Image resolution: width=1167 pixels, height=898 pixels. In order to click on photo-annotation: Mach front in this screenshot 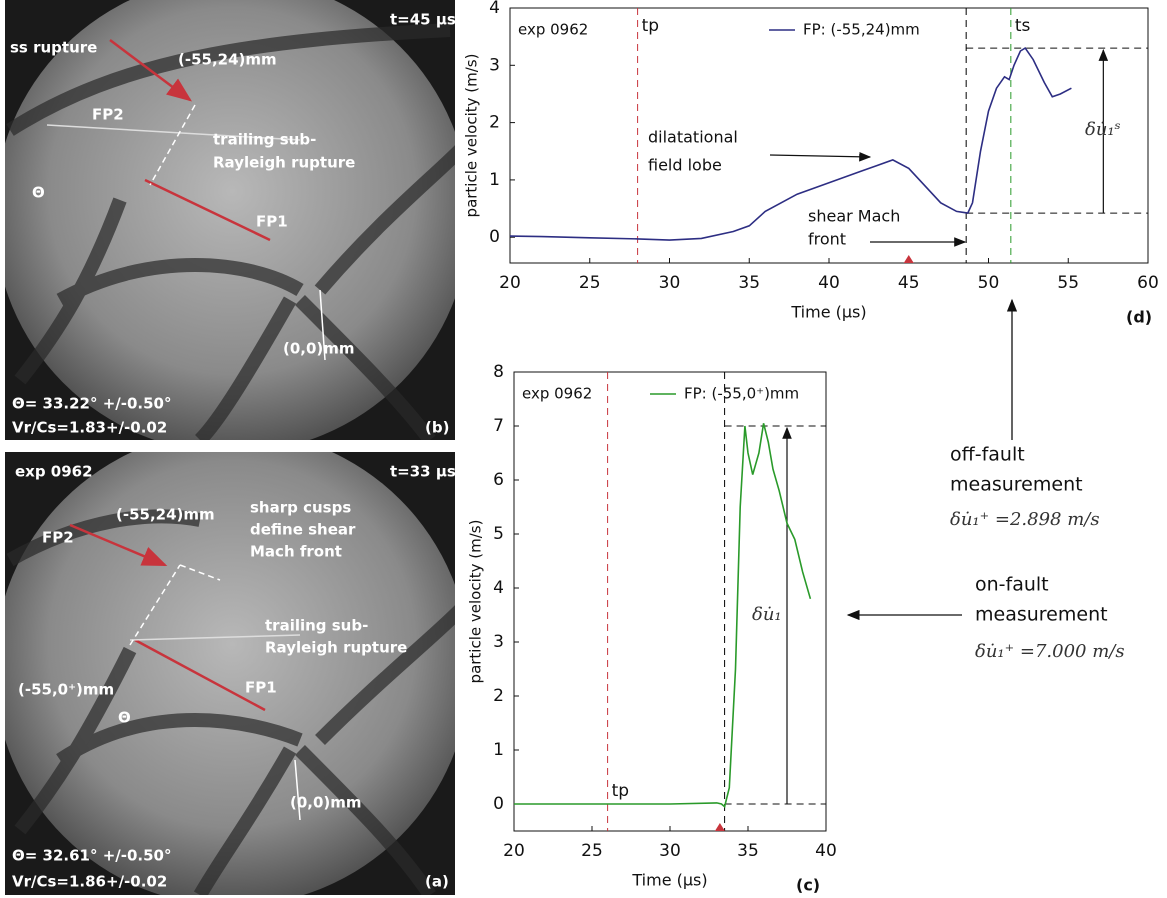, I will do `click(296, 552)`.